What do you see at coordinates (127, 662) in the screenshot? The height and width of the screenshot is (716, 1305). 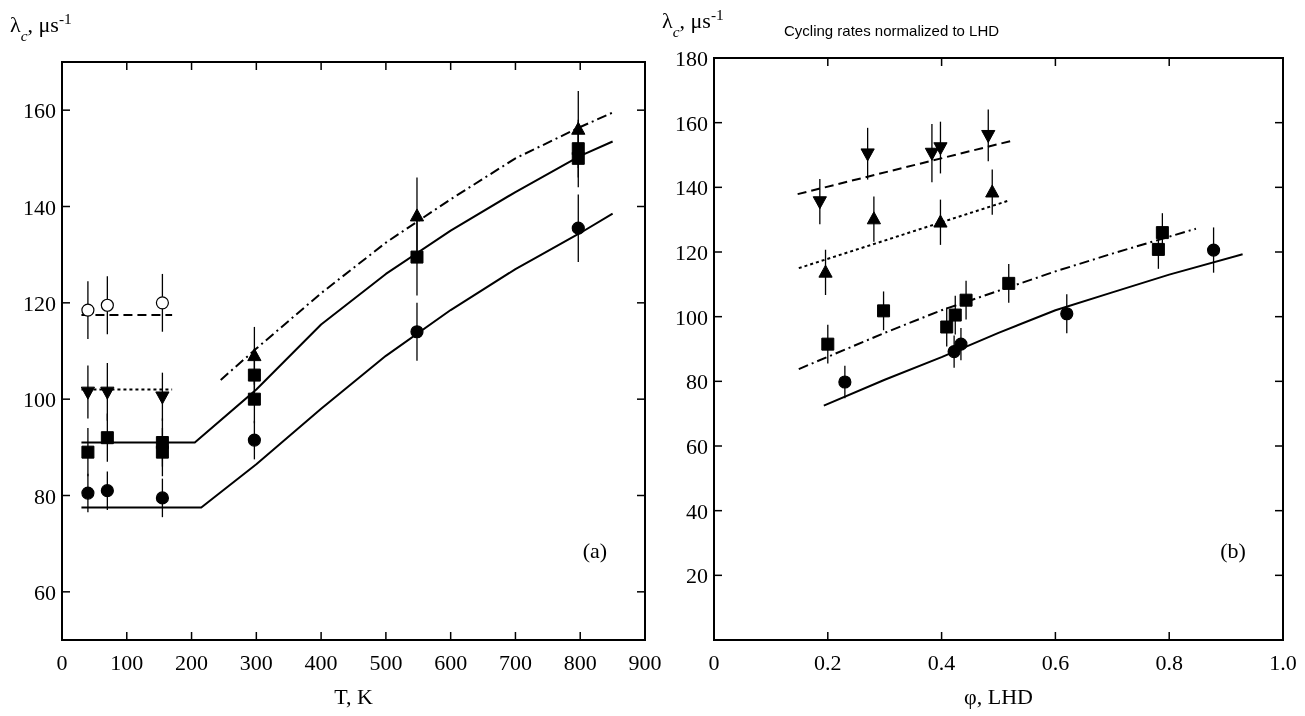 I see `x-tick-label: 100` at bounding box center [127, 662].